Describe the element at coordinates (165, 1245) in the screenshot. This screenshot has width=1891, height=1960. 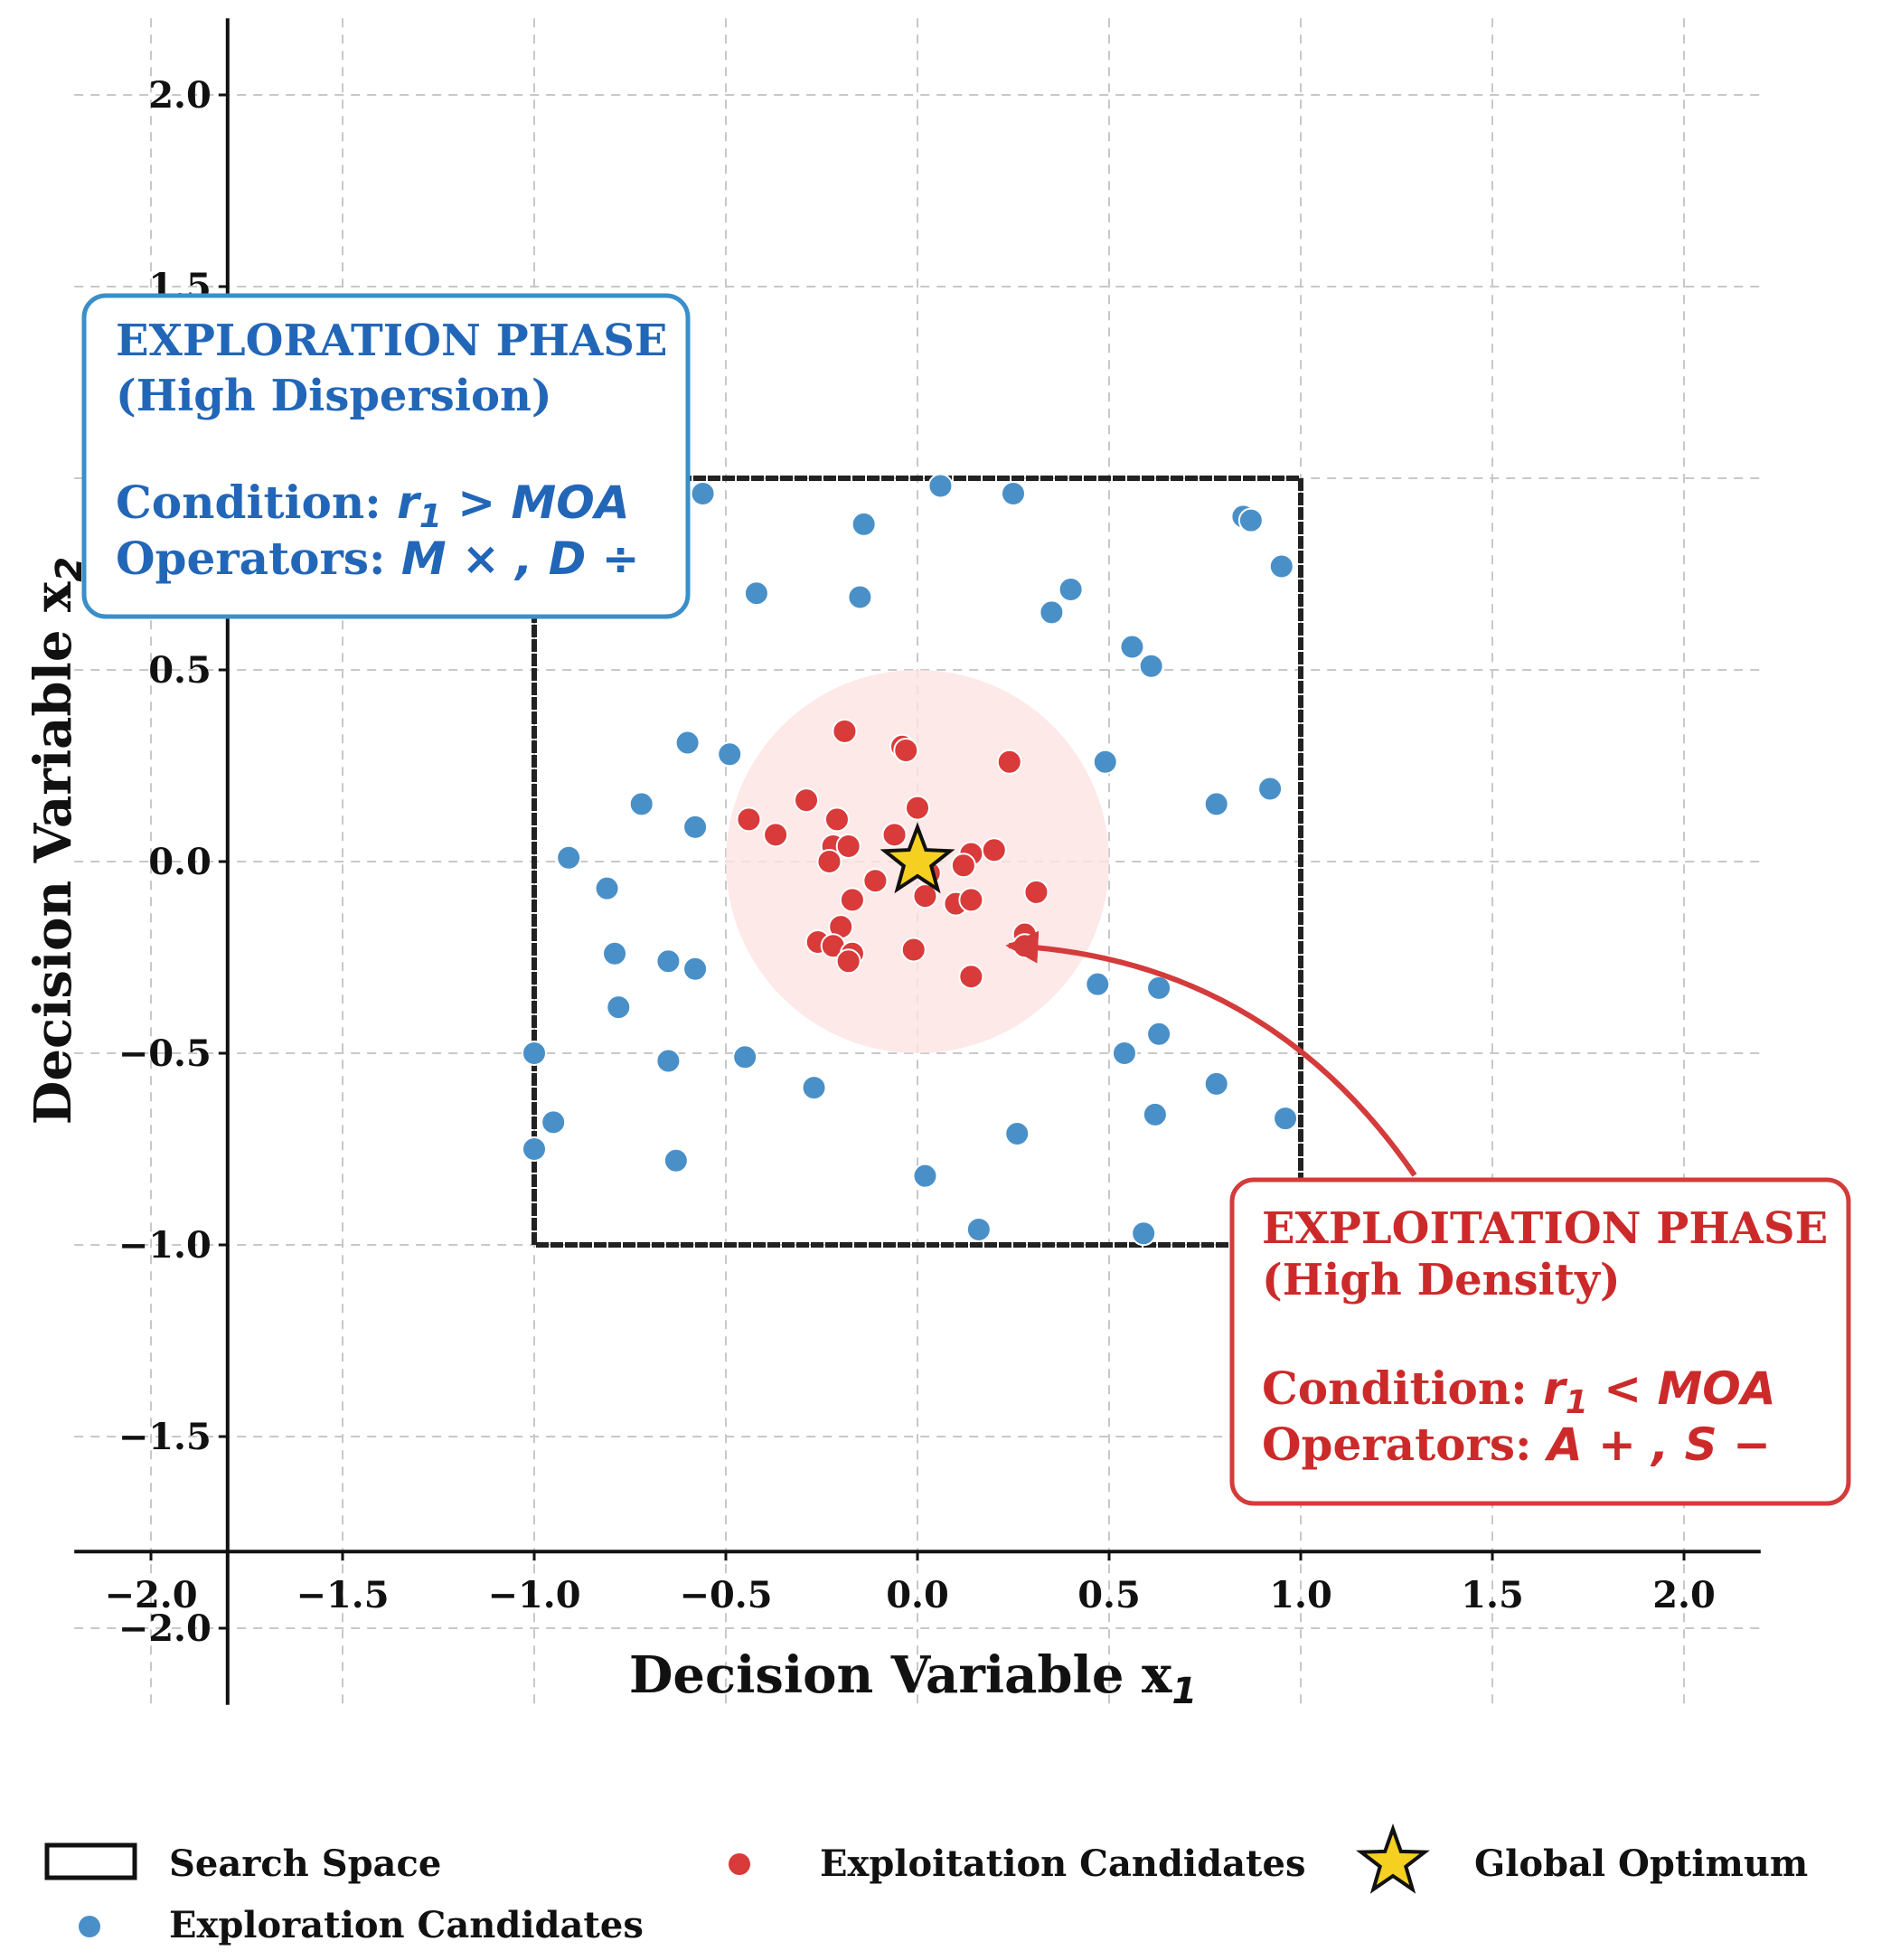
I see `y-tick-label: −1.0` at that location.